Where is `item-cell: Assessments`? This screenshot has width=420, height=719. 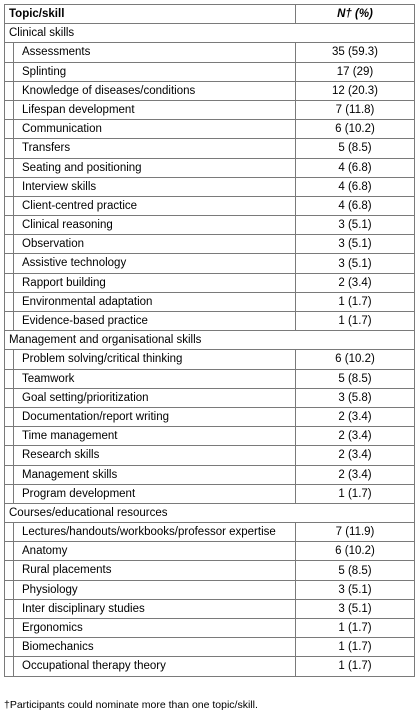
item-cell: Assessments is located at coordinates (150, 52).